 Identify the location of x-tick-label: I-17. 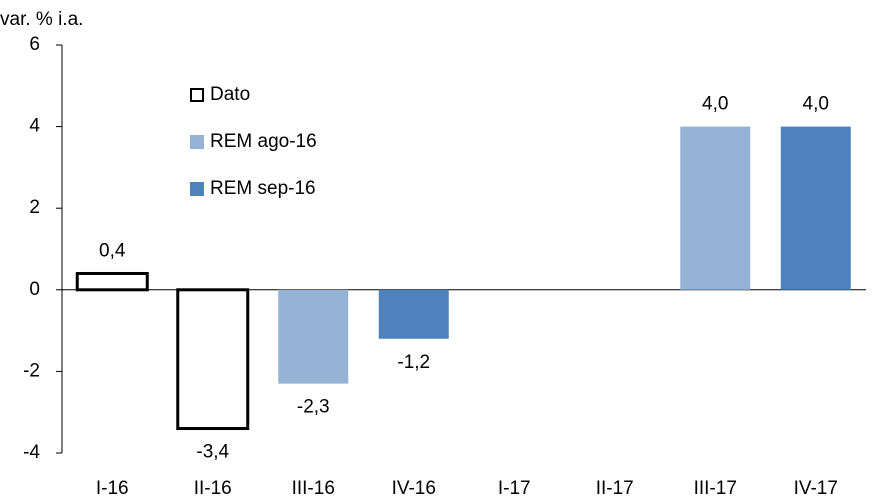
(514, 488).